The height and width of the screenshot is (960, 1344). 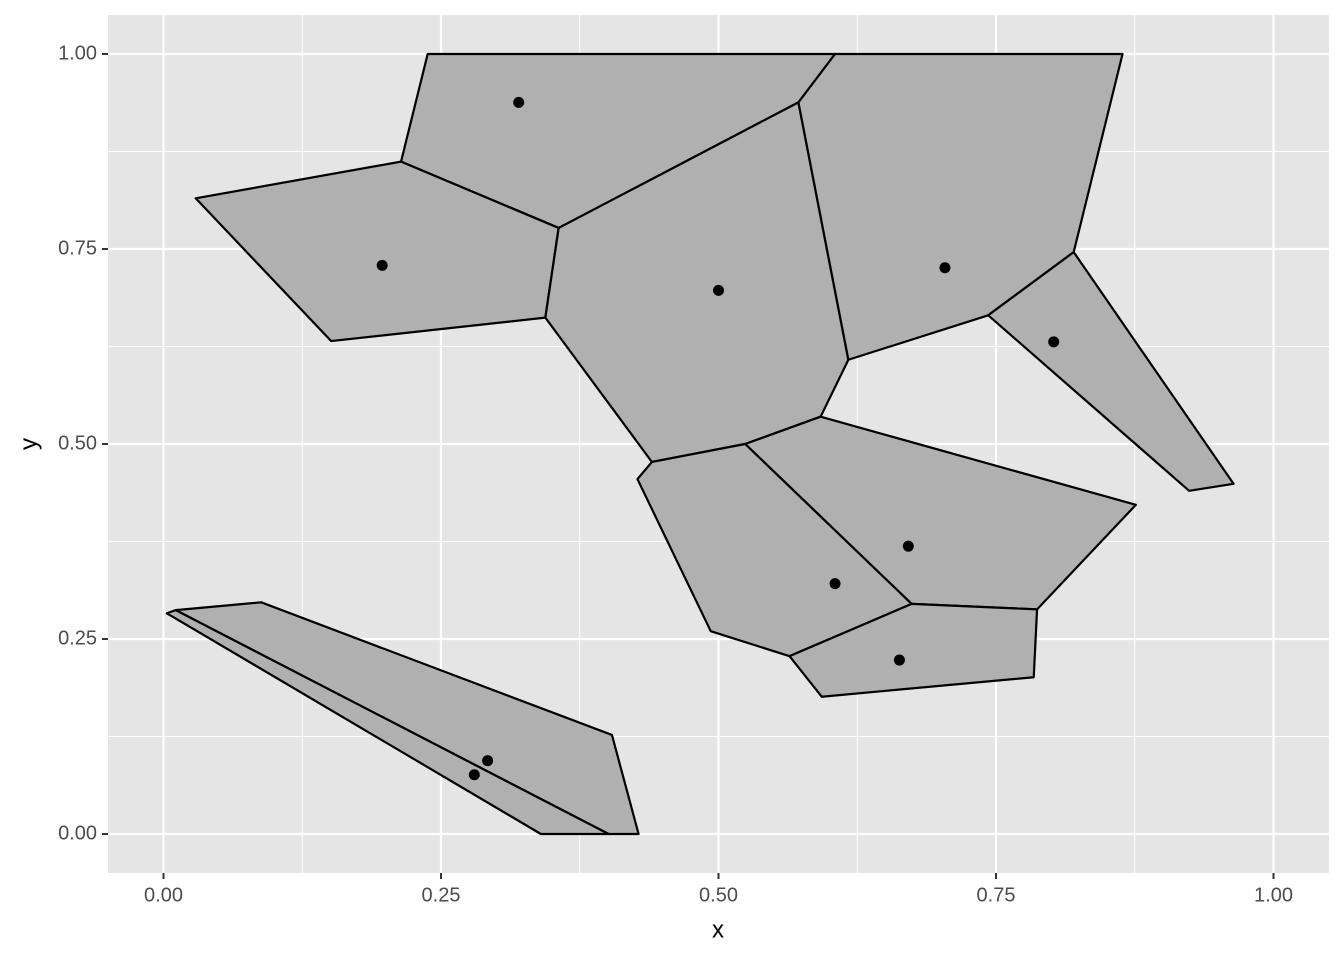 What do you see at coordinates (718, 895) in the screenshot?
I see `x-tick-label: 0.50` at bounding box center [718, 895].